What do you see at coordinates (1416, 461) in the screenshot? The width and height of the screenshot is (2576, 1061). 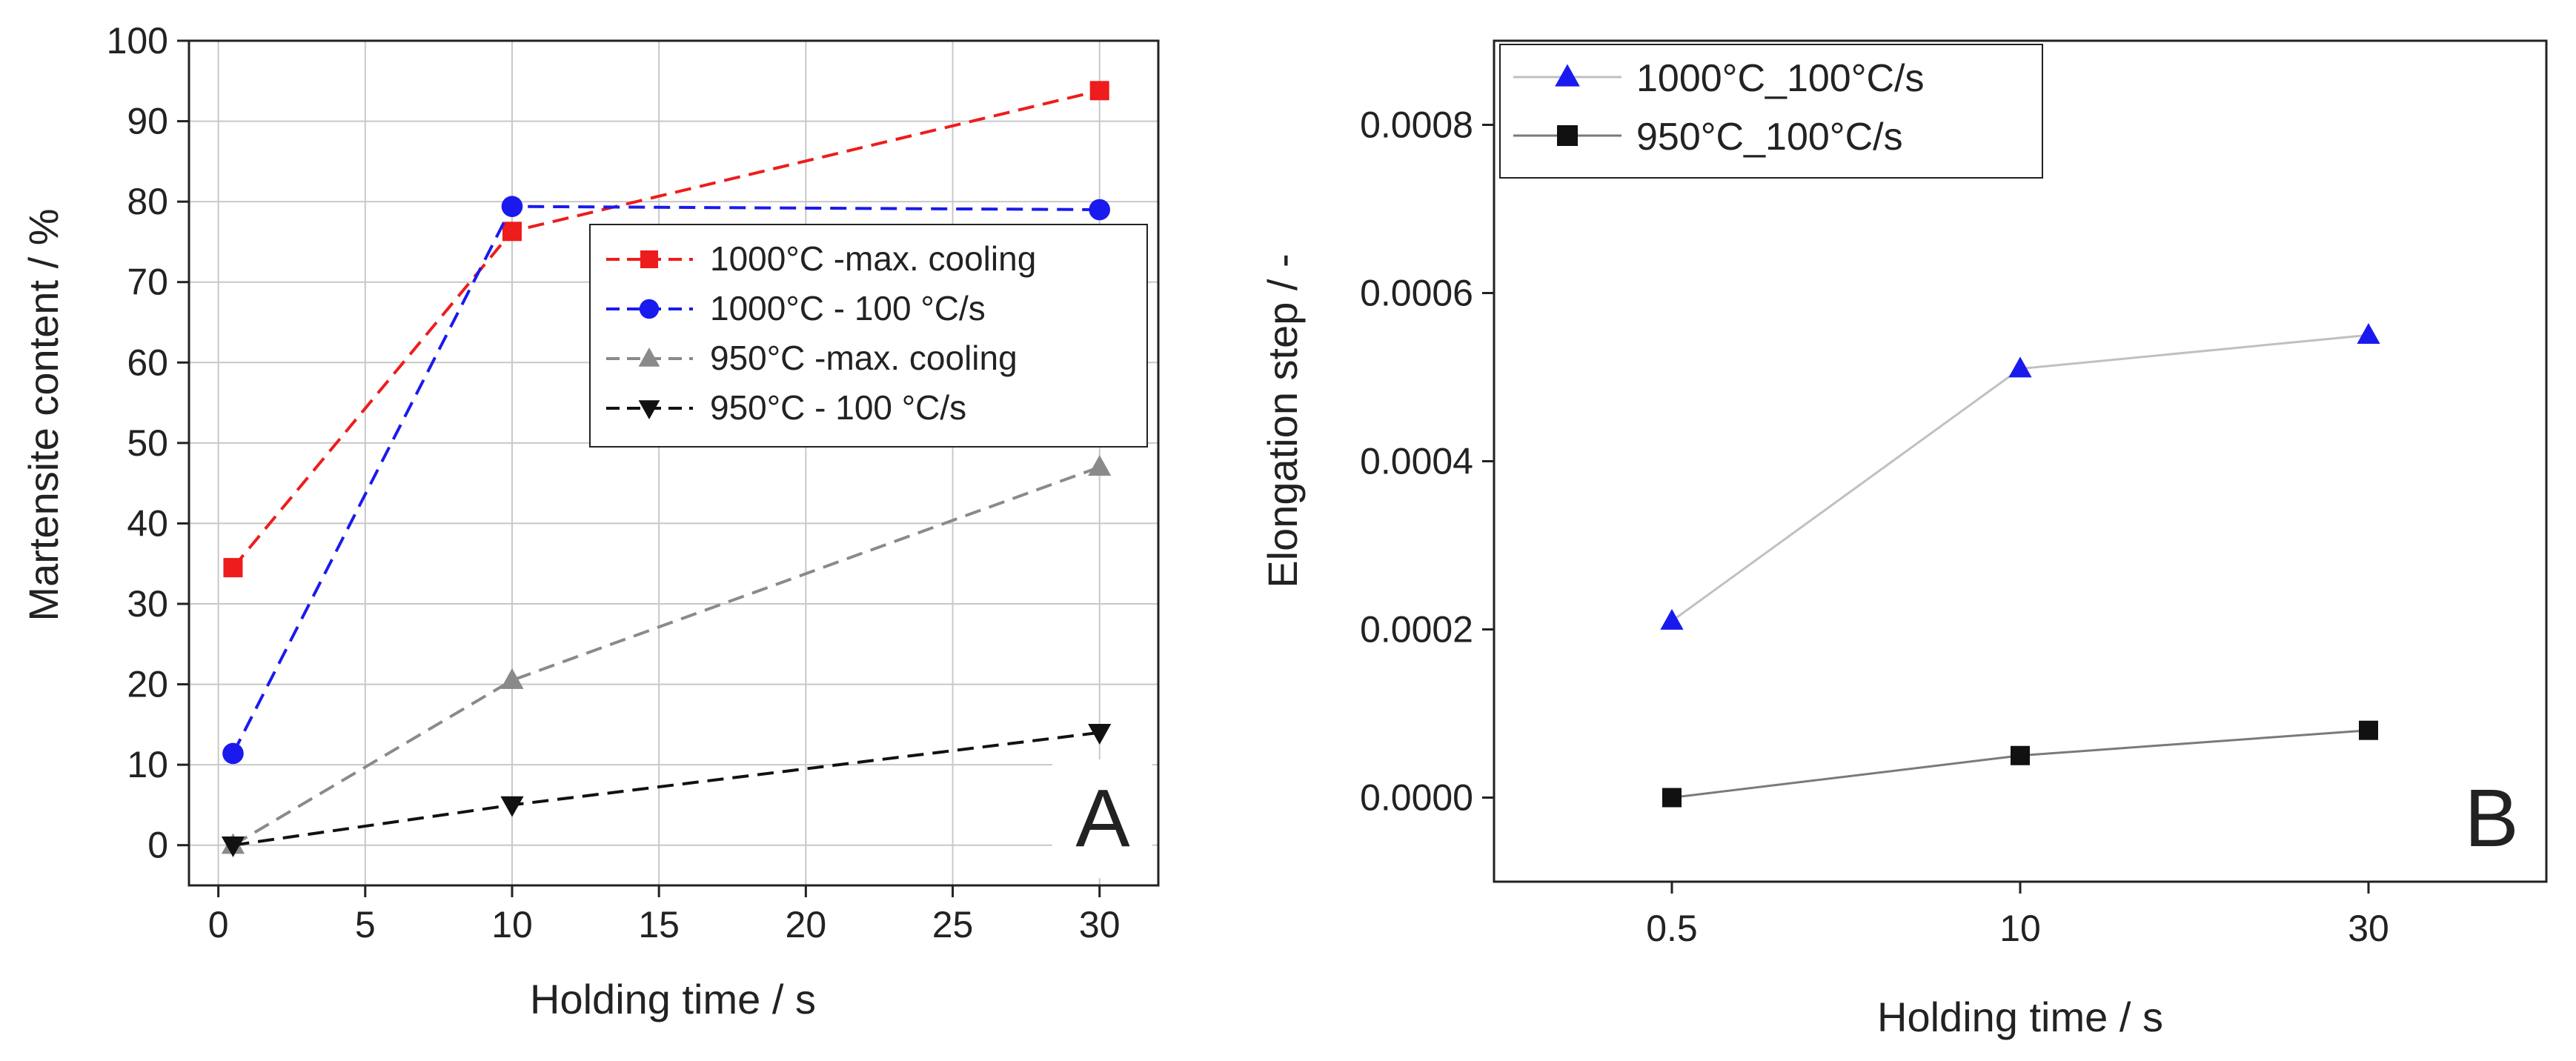 I see `panel-b-y-tick-label: 0.0004` at bounding box center [1416, 461].